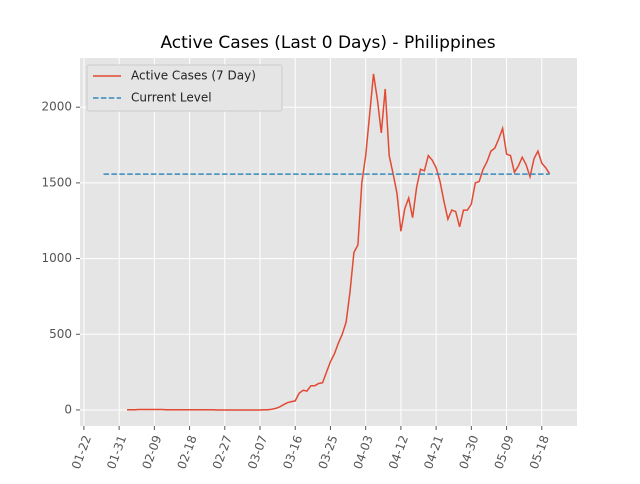  Describe the element at coordinates (363, 452) in the screenshot. I see `x-tick-label: 04-03` at that location.